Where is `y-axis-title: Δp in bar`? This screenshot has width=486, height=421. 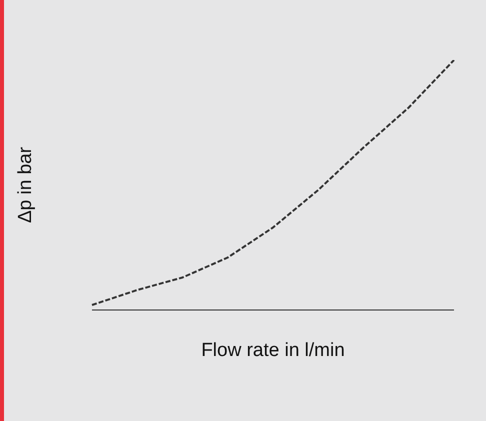
y-axis-title: Δp in bar is located at coordinates (26, 185).